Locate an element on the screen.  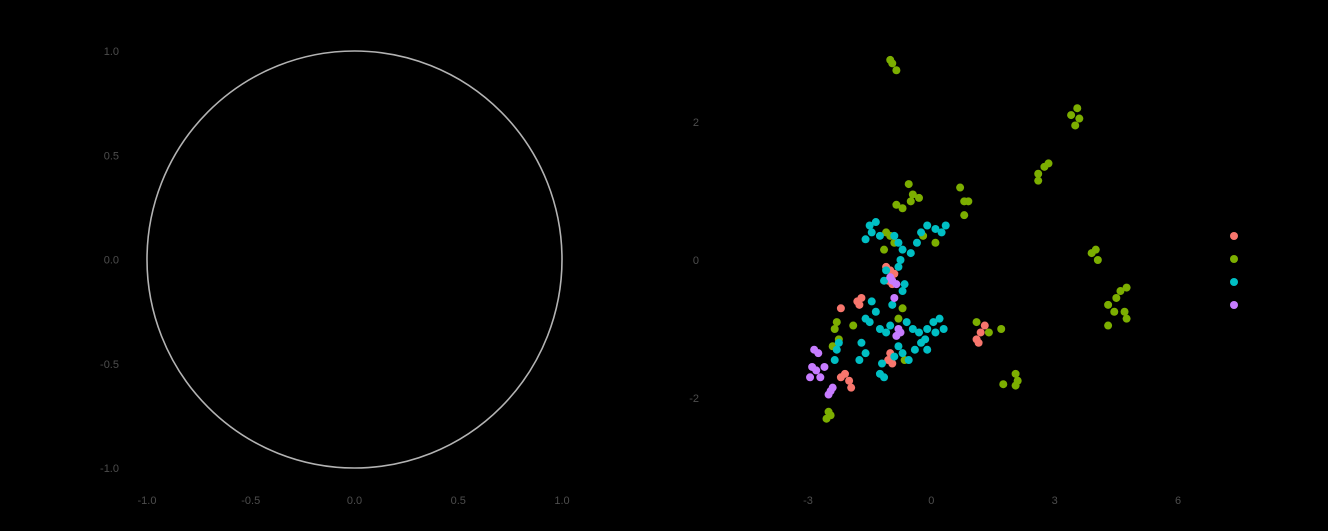
left-y-tick-label: -0.5 is located at coordinates (109, 365).